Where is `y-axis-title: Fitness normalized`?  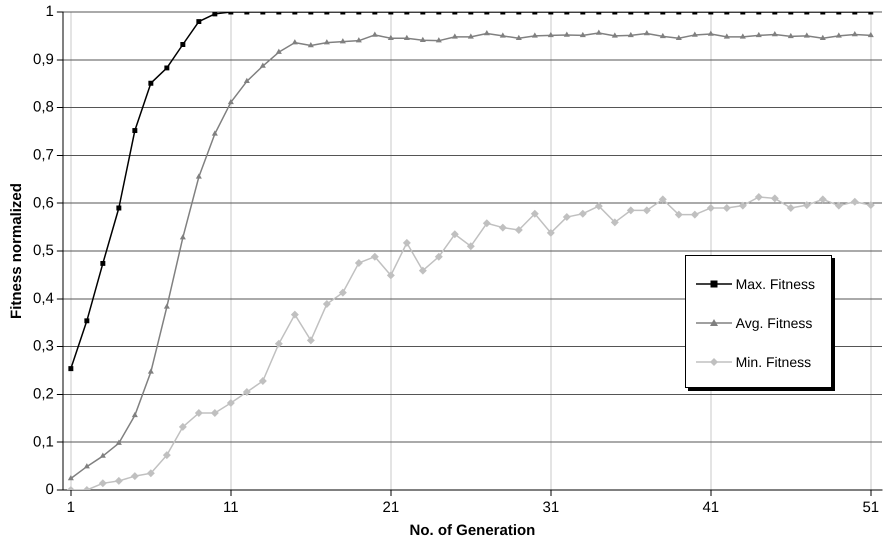
y-axis-title: Fitness normalized is located at coordinates (17, 251).